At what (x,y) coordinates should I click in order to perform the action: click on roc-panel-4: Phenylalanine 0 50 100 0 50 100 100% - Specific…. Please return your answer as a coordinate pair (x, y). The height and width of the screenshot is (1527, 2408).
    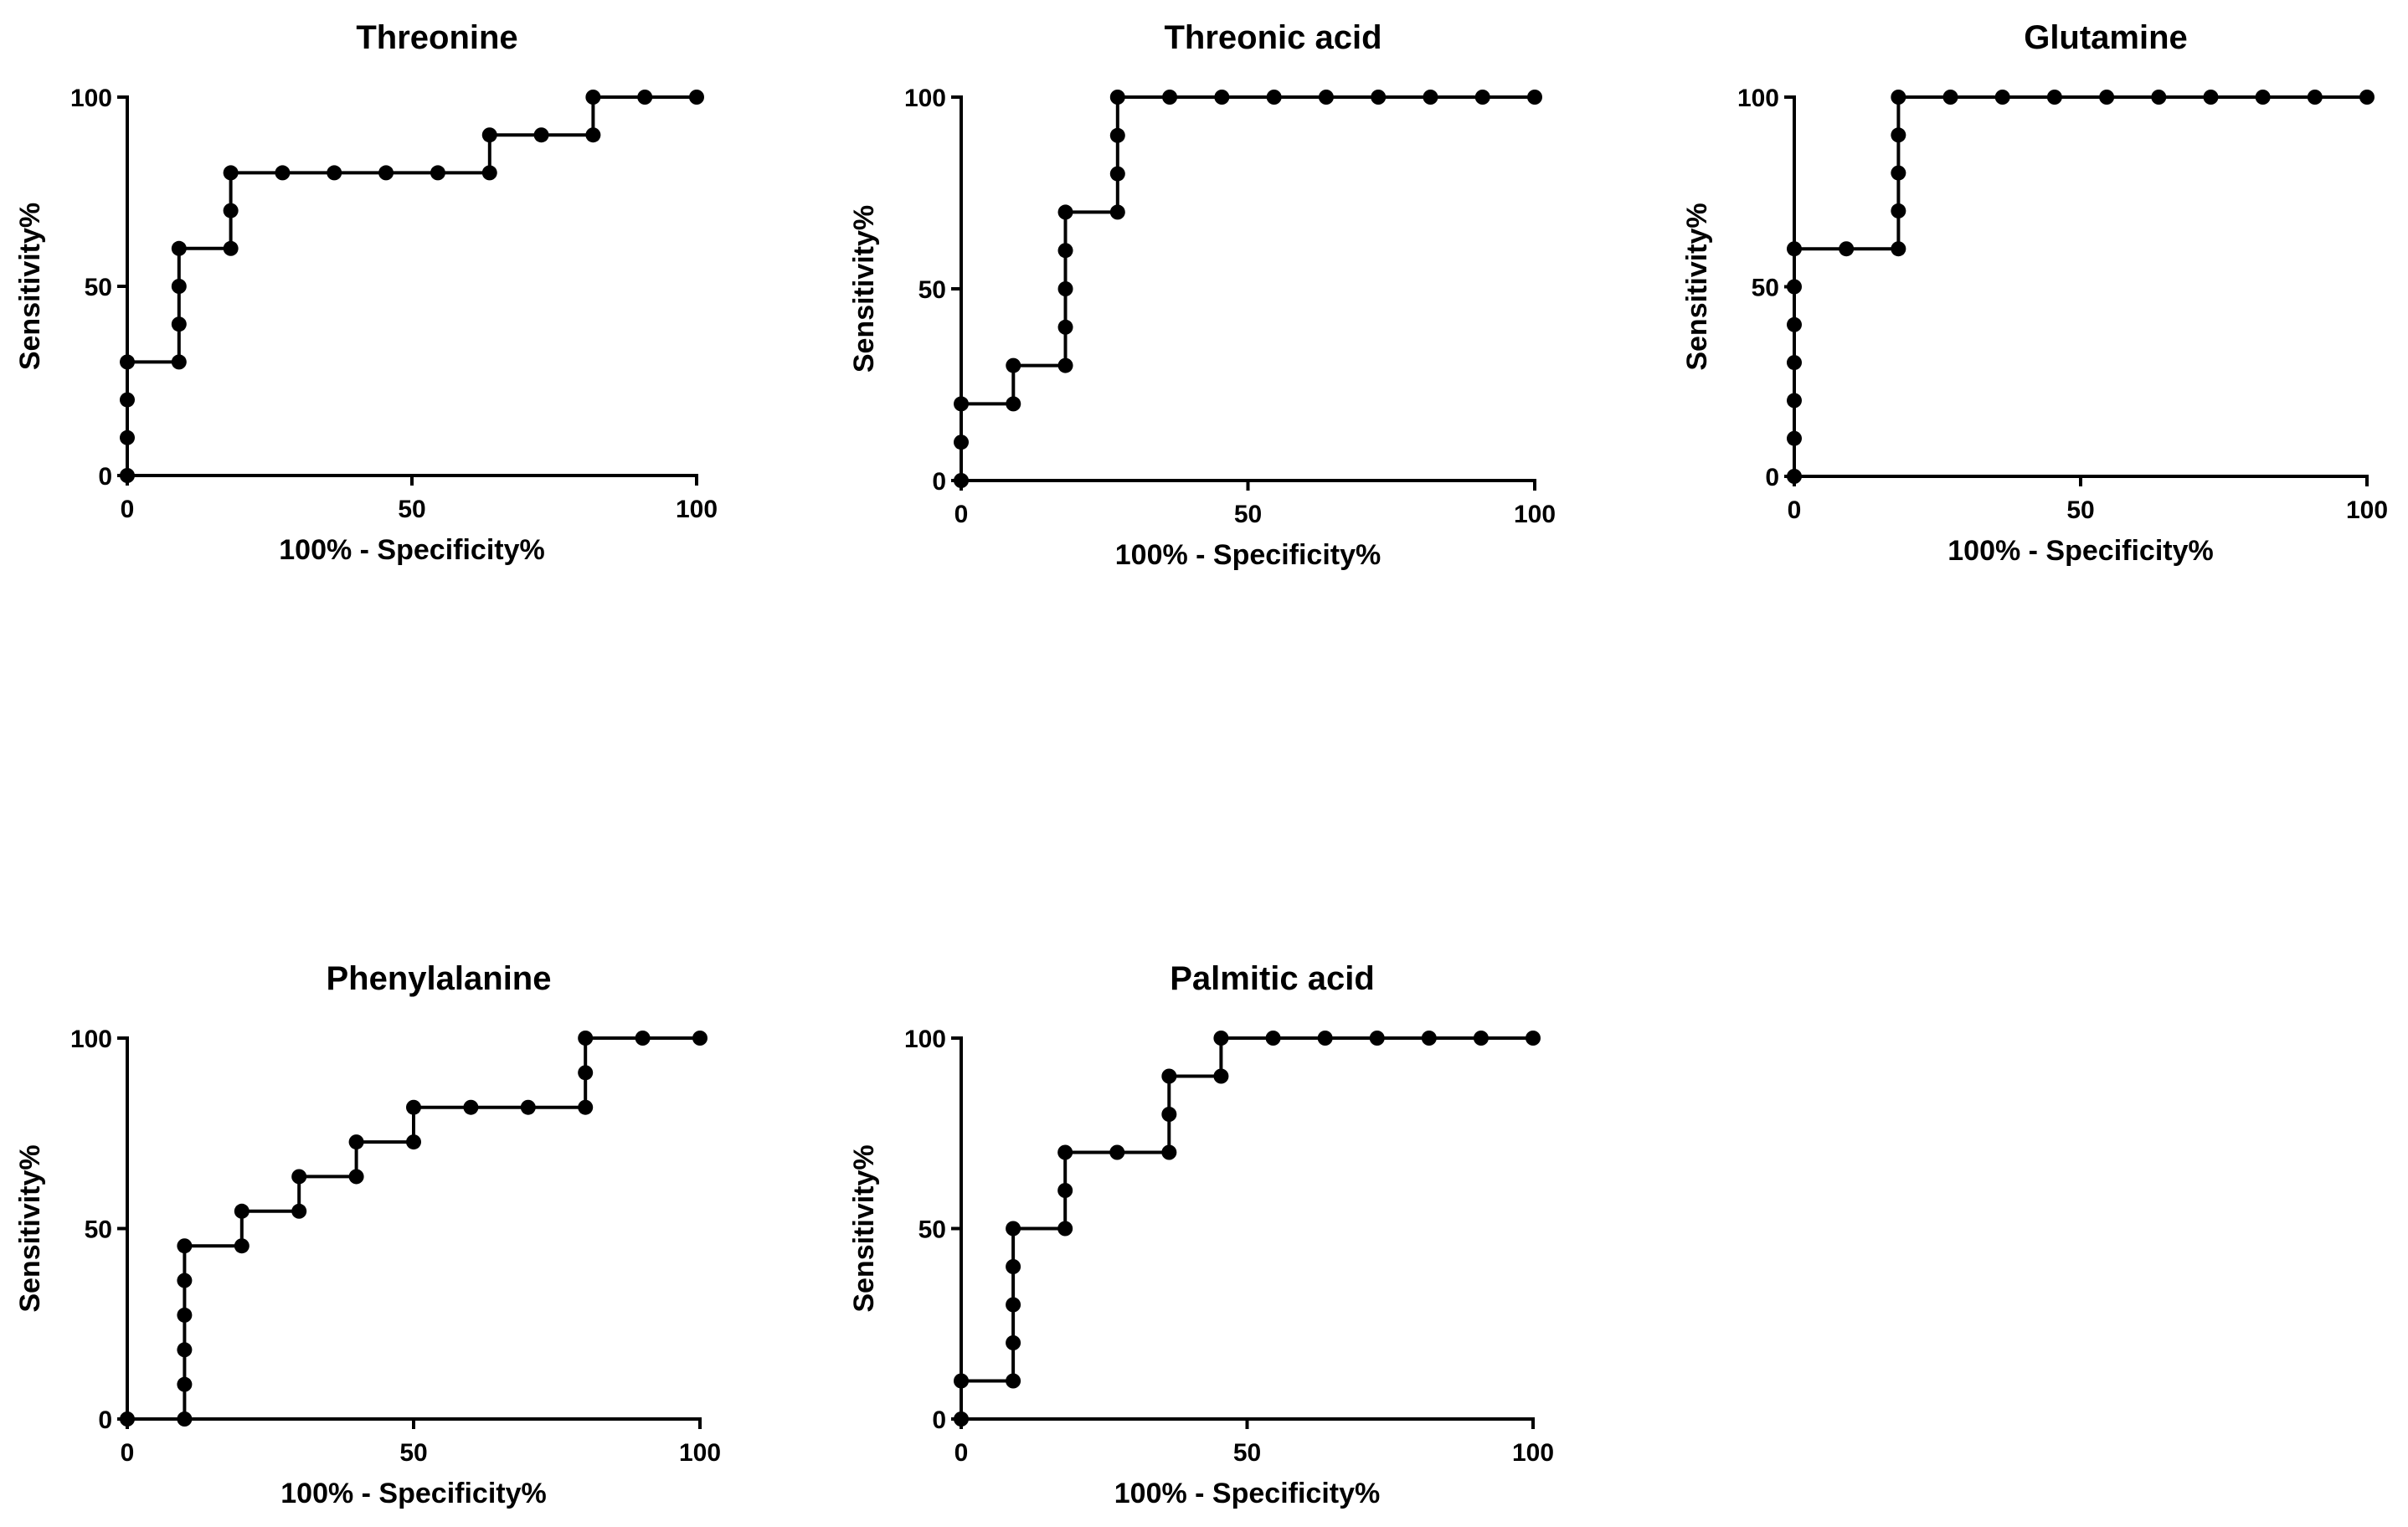
    Looking at the image, I should click on (368, 1235).